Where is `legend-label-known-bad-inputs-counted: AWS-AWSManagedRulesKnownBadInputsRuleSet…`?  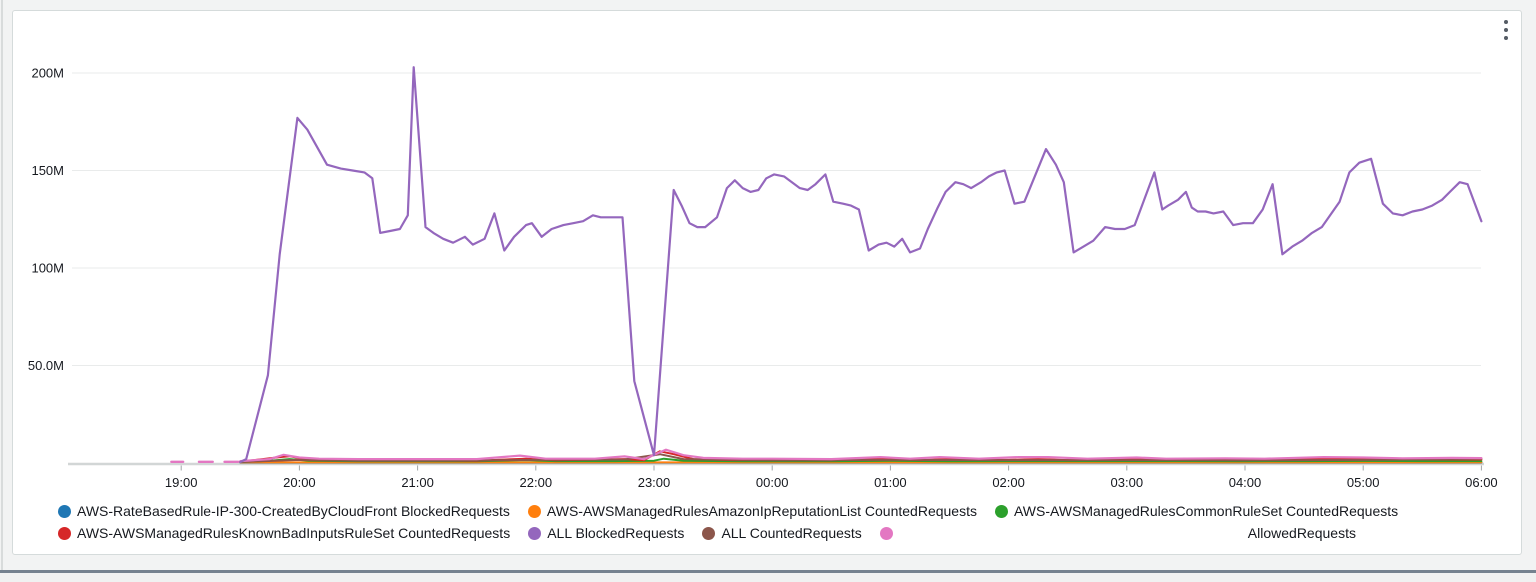
legend-label-known-bad-inputs-counted: AWS-AWSManagedRulesKnownBadInputsRuleSet… is located at coordinates (294, 533).